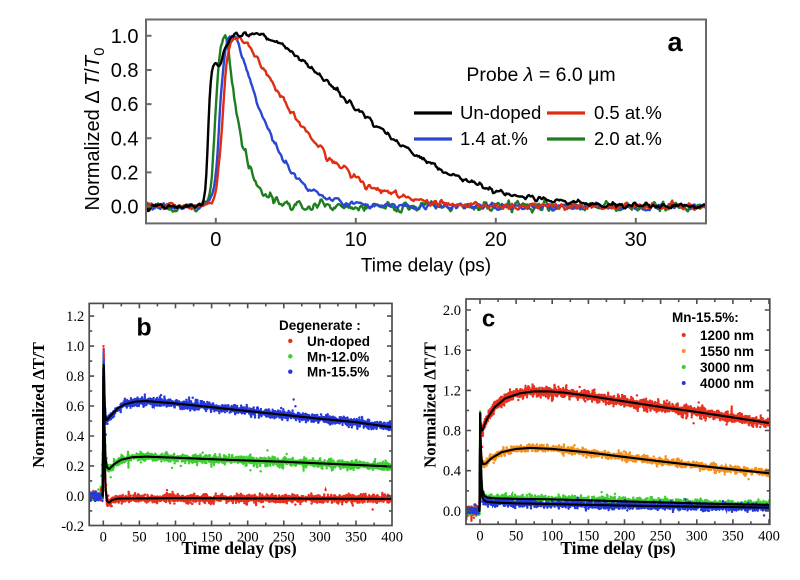 This screenshot has height=580, width=800. I want to click on svg-text: 0.5 at.%, so click(628, 112).